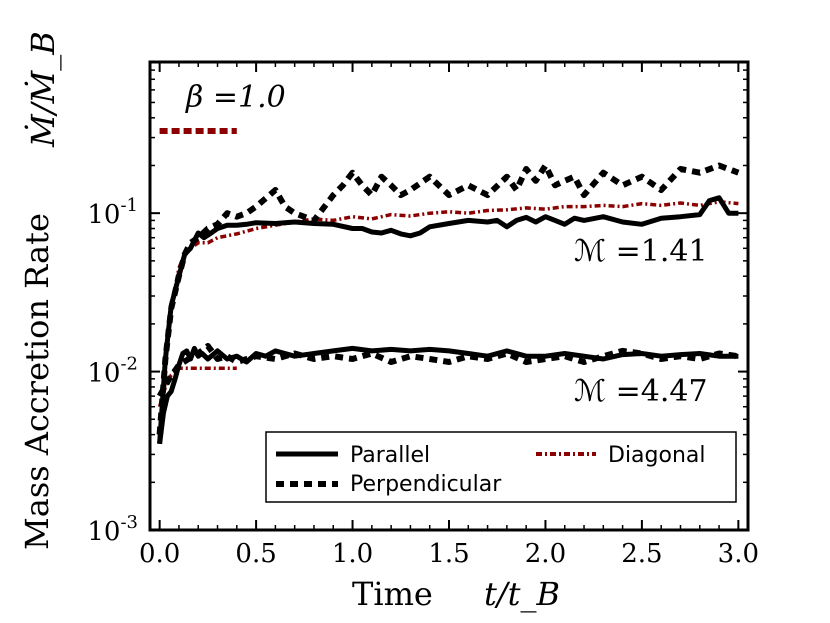 The width and height of the screenshot is (830, 623). I want to click on x-axis-title: Time, so click(392, 594).